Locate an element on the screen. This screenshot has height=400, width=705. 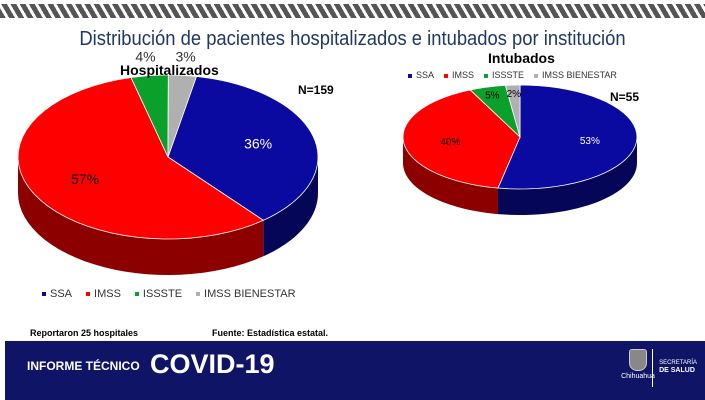
chihuahua-logo: Chihuahua is located at coordinates (638, 369).